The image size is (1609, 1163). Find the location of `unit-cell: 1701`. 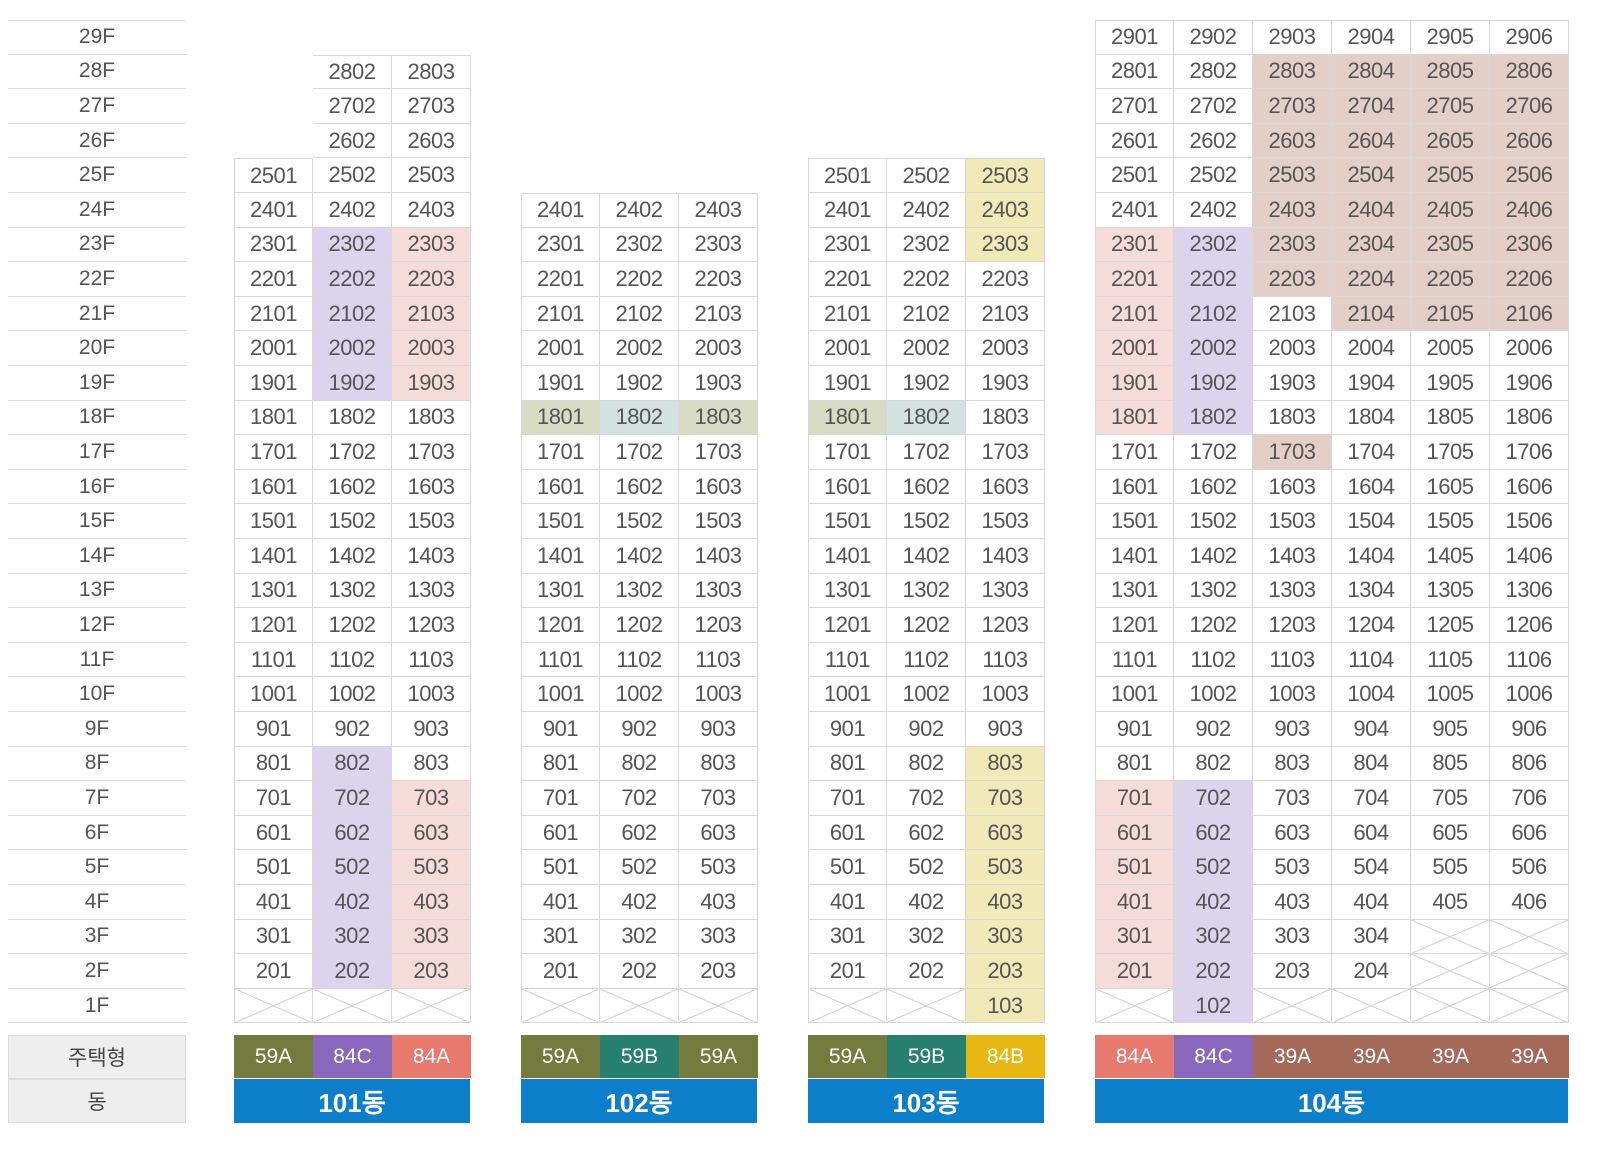

unit-cell: 1701 is located at coordinates (1134, 452).